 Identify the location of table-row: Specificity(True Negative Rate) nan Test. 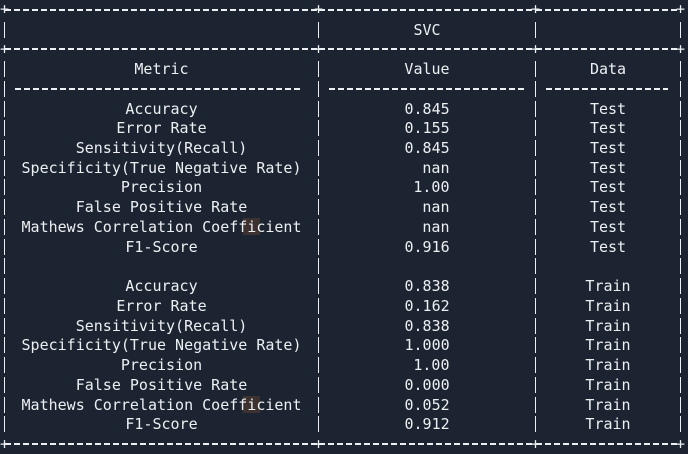
(344, 168).